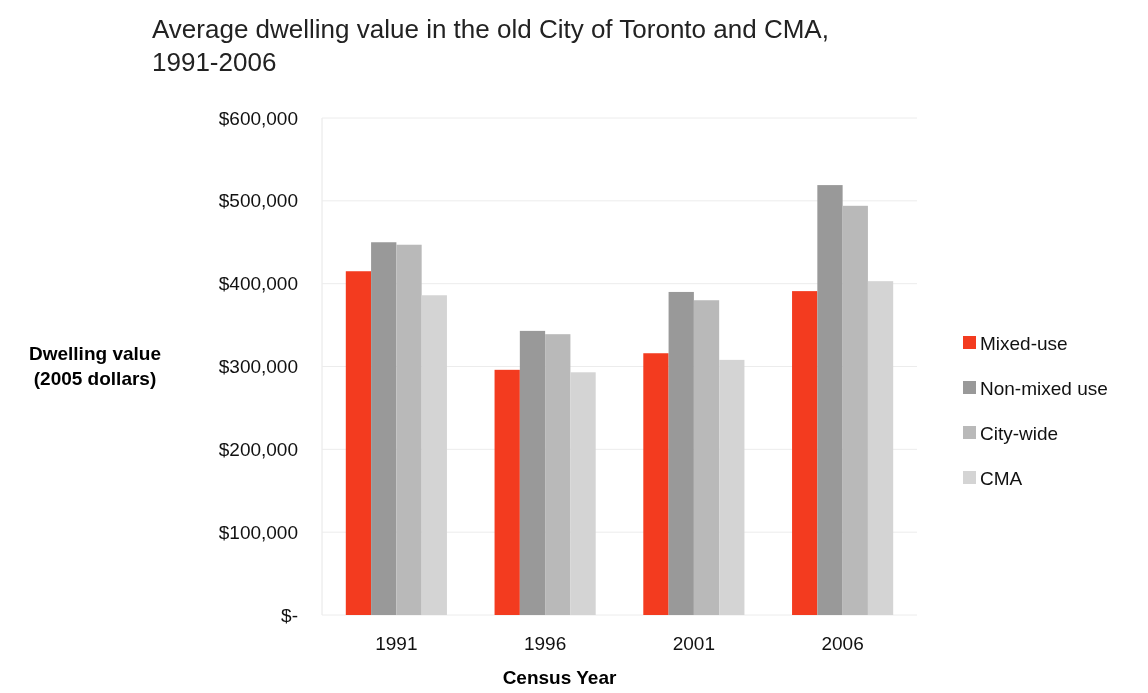 This screenshot has height=693, width=1148. What do you see at coordinates (258, 532) in the screenshot?
I see `y-tick-label: $100,000` at bounding box center [258, 532].